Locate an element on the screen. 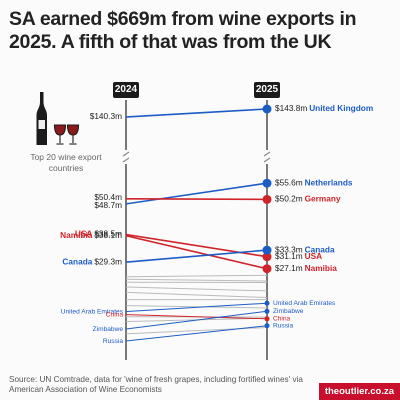  label-2024-russia: Russia is located at coordinates (113, 341).